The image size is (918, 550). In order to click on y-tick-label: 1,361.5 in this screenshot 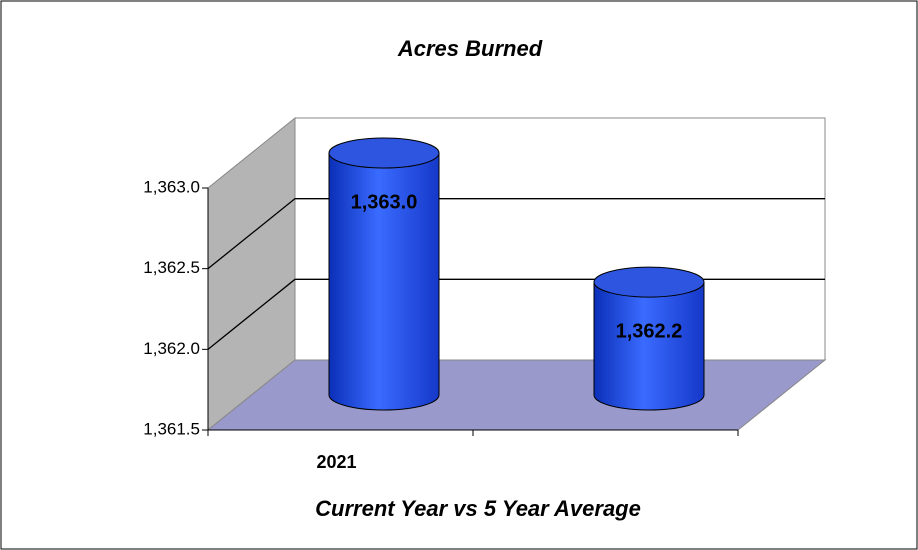, I will do `click(171, 428)`.